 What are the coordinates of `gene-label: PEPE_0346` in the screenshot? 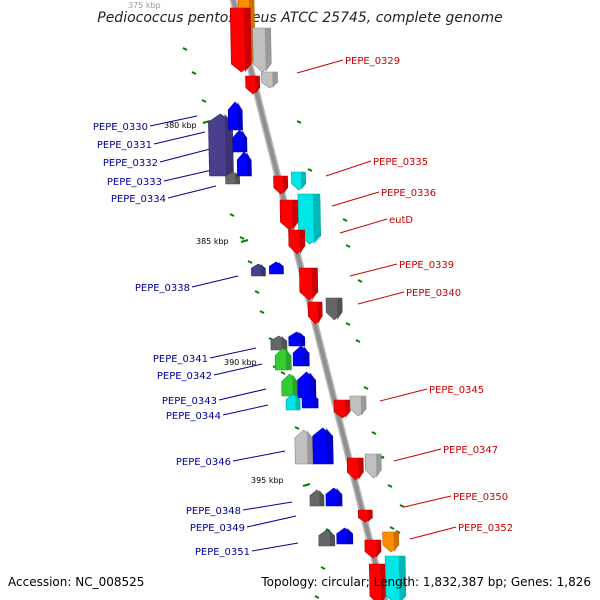 It's located at (203, 462).